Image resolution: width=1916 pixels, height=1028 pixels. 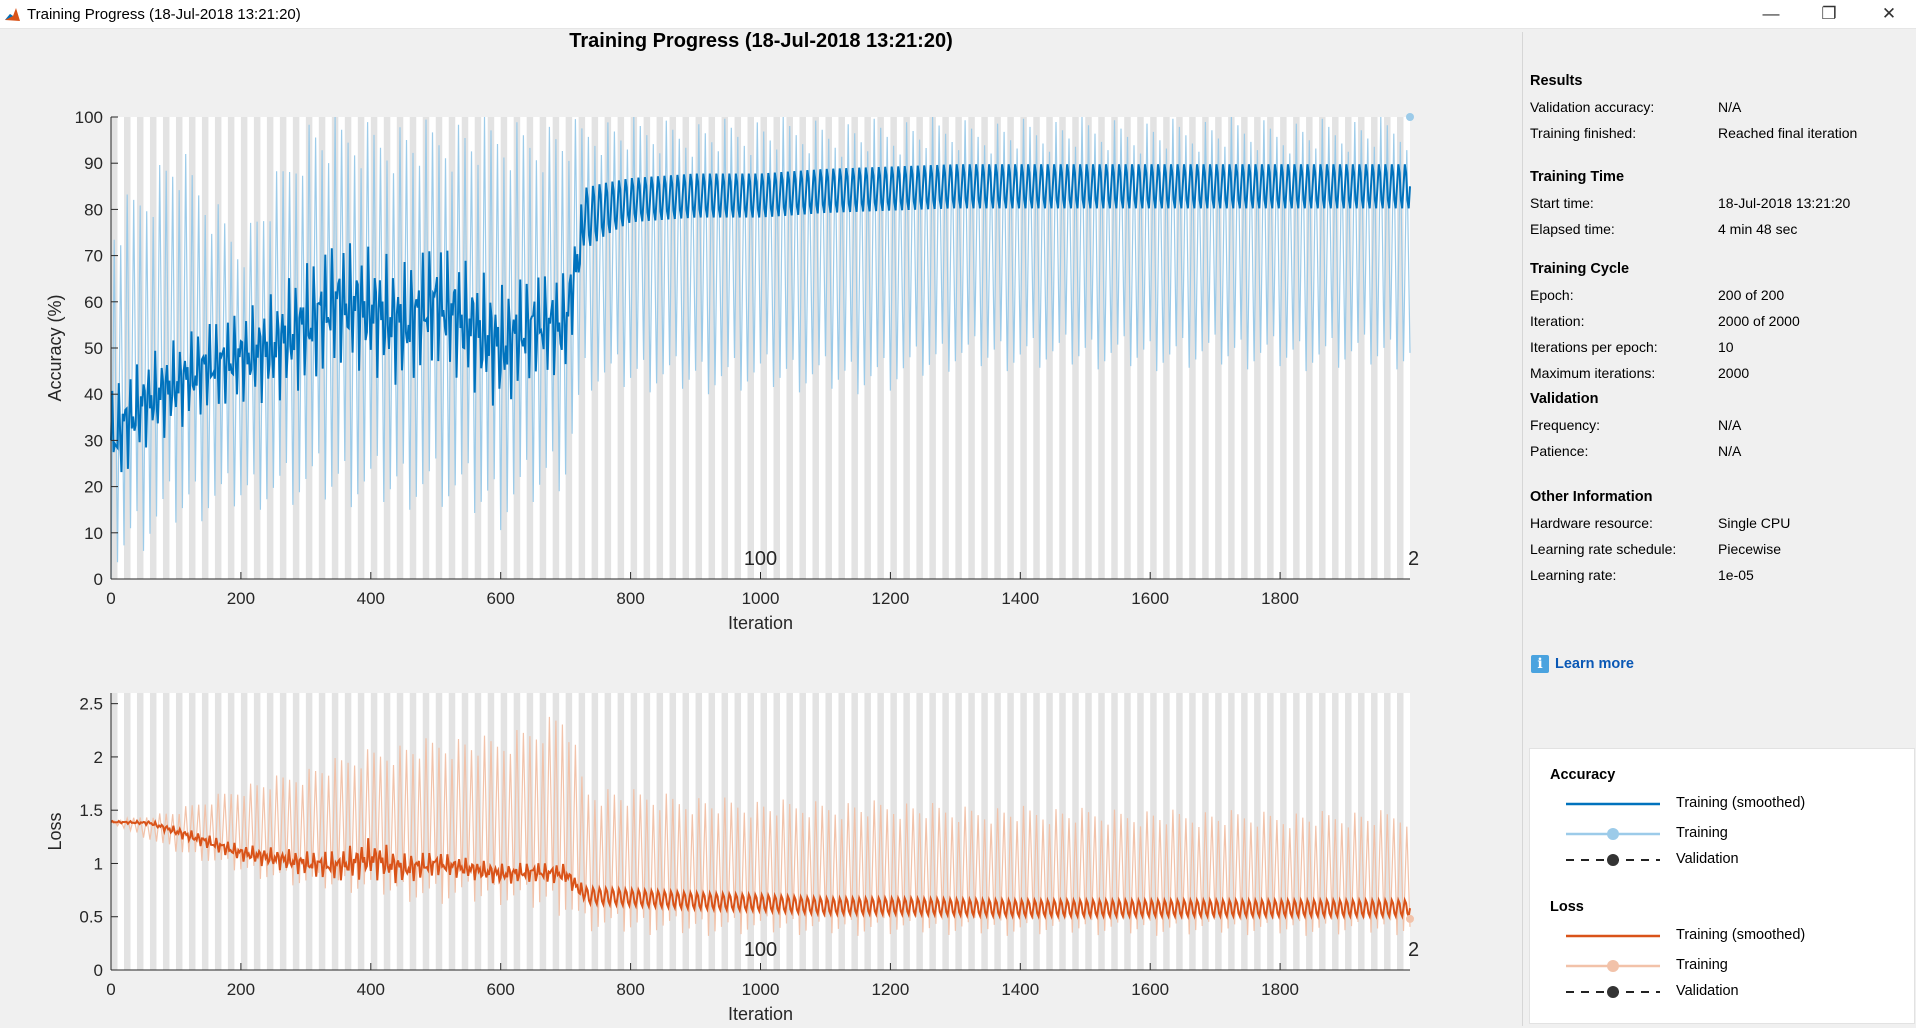 What do you see at coordinates (1635, 425) in the screenshot?
I see `info-row: Frequency: N/A` at bounding box center [1635, 425].